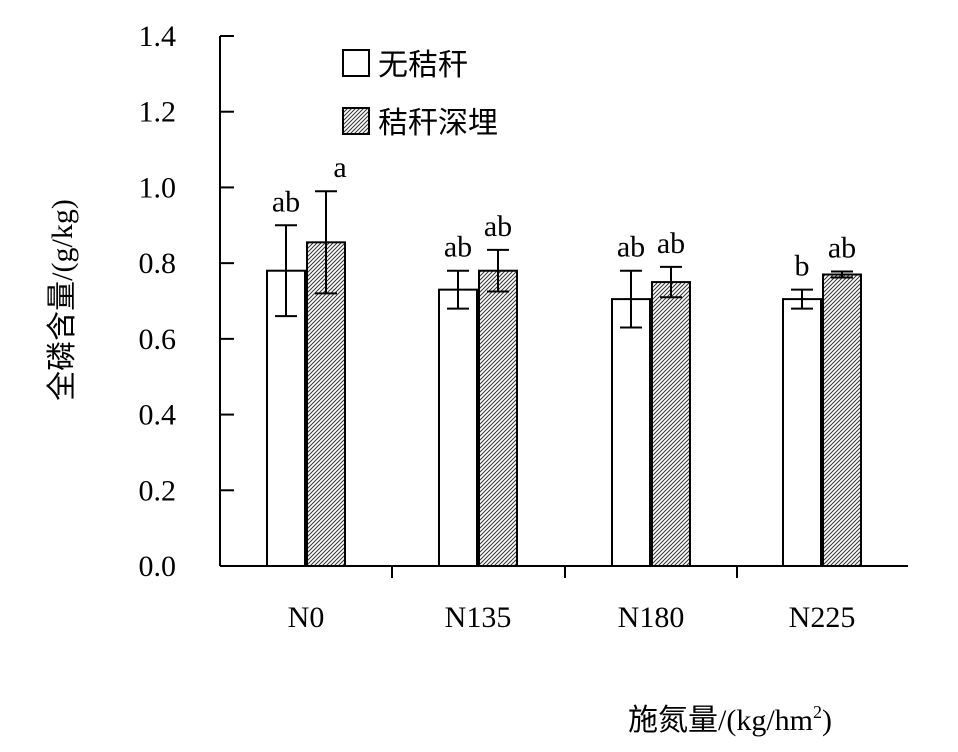 This screenshot has width=958, height=752. Describe the element at coordinates (158, 490) in the screenshot. I see `y-tick-label: 0.2` at that location.